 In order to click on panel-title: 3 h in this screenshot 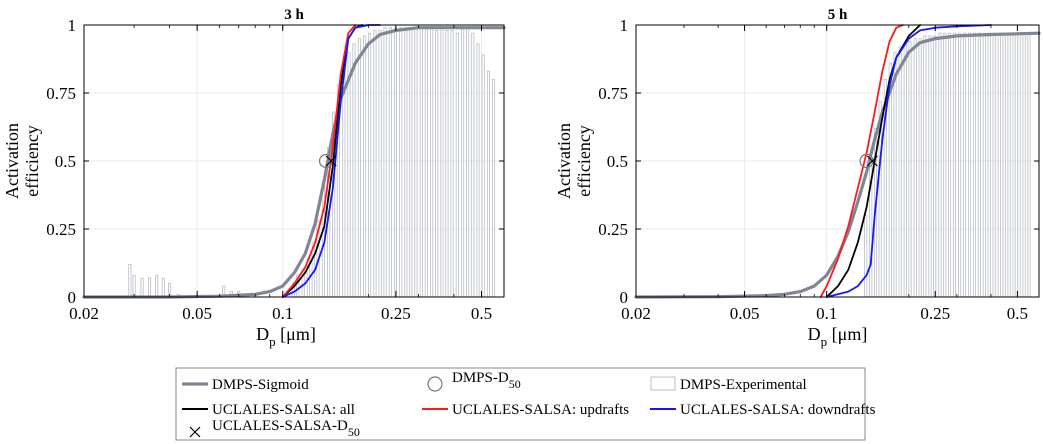, I will do `click(294, 15)`.